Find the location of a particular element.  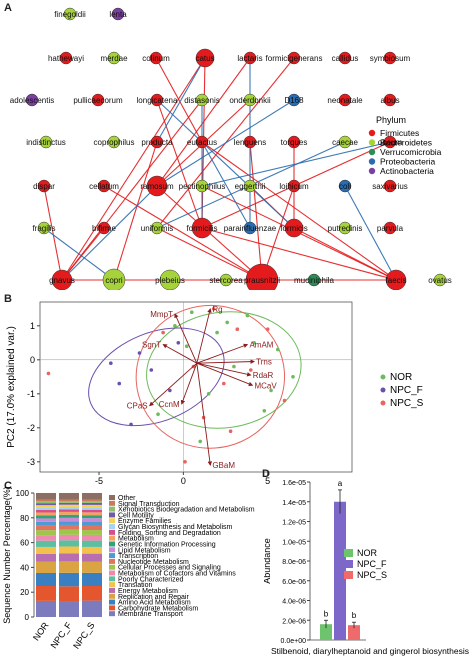

stack-legend-label: Carbohydrate Metabolism is located at coordinates (158, 608).